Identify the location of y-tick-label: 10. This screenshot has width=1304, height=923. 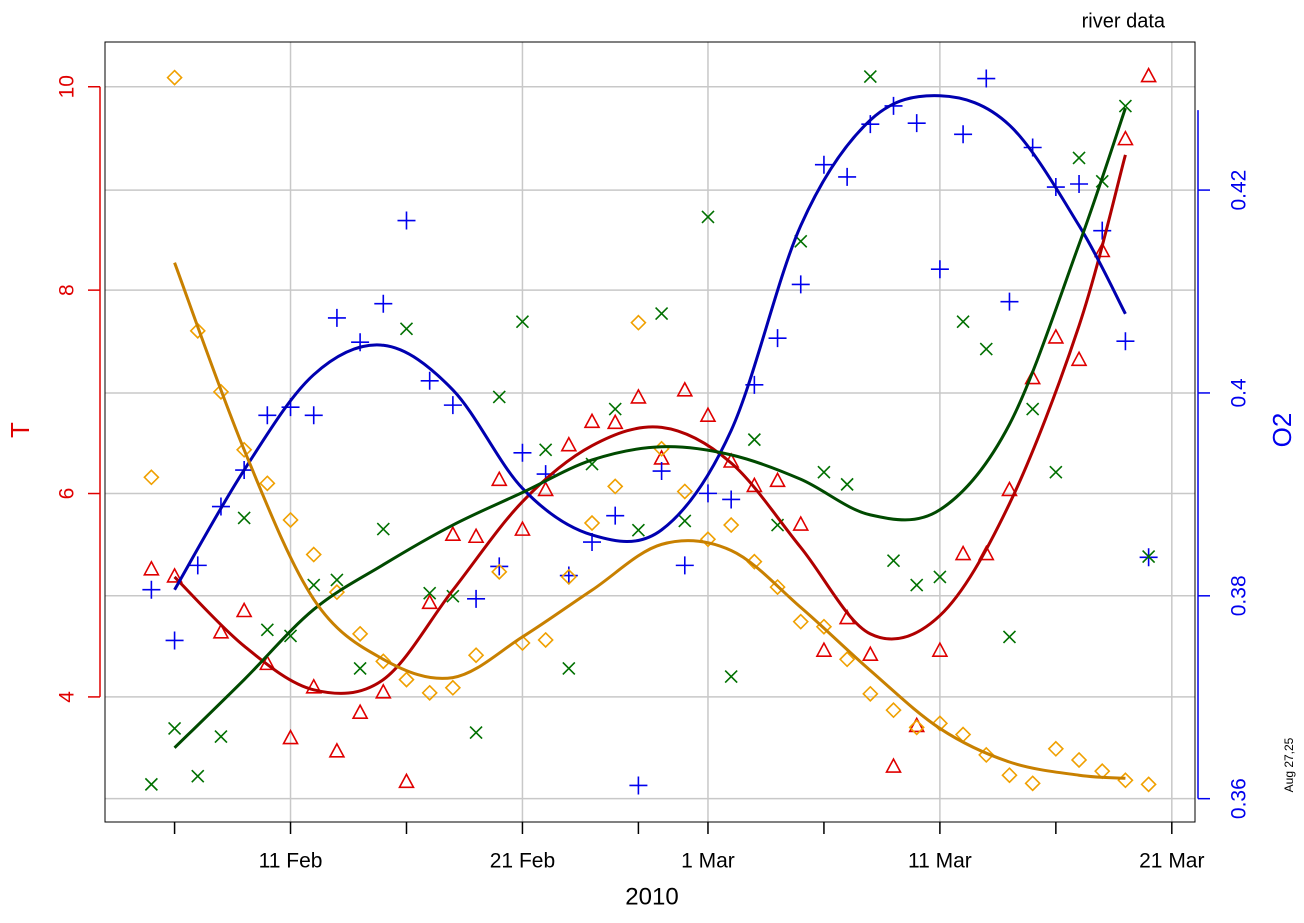
(67, 86).